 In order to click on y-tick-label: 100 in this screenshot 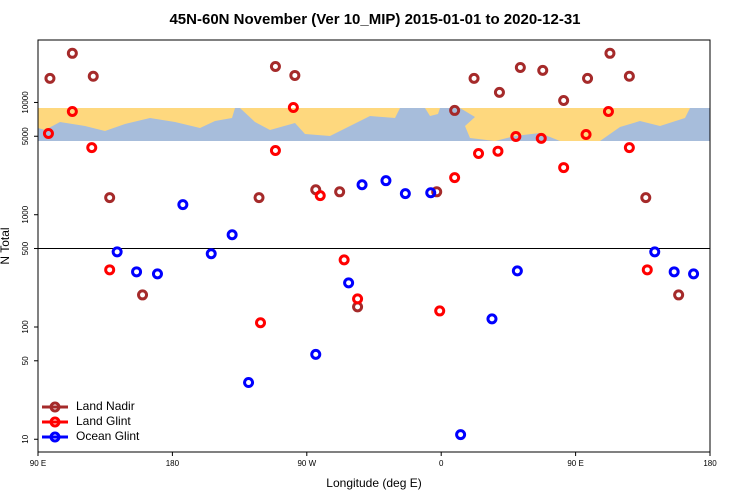, I will do `click(25, 327)`.